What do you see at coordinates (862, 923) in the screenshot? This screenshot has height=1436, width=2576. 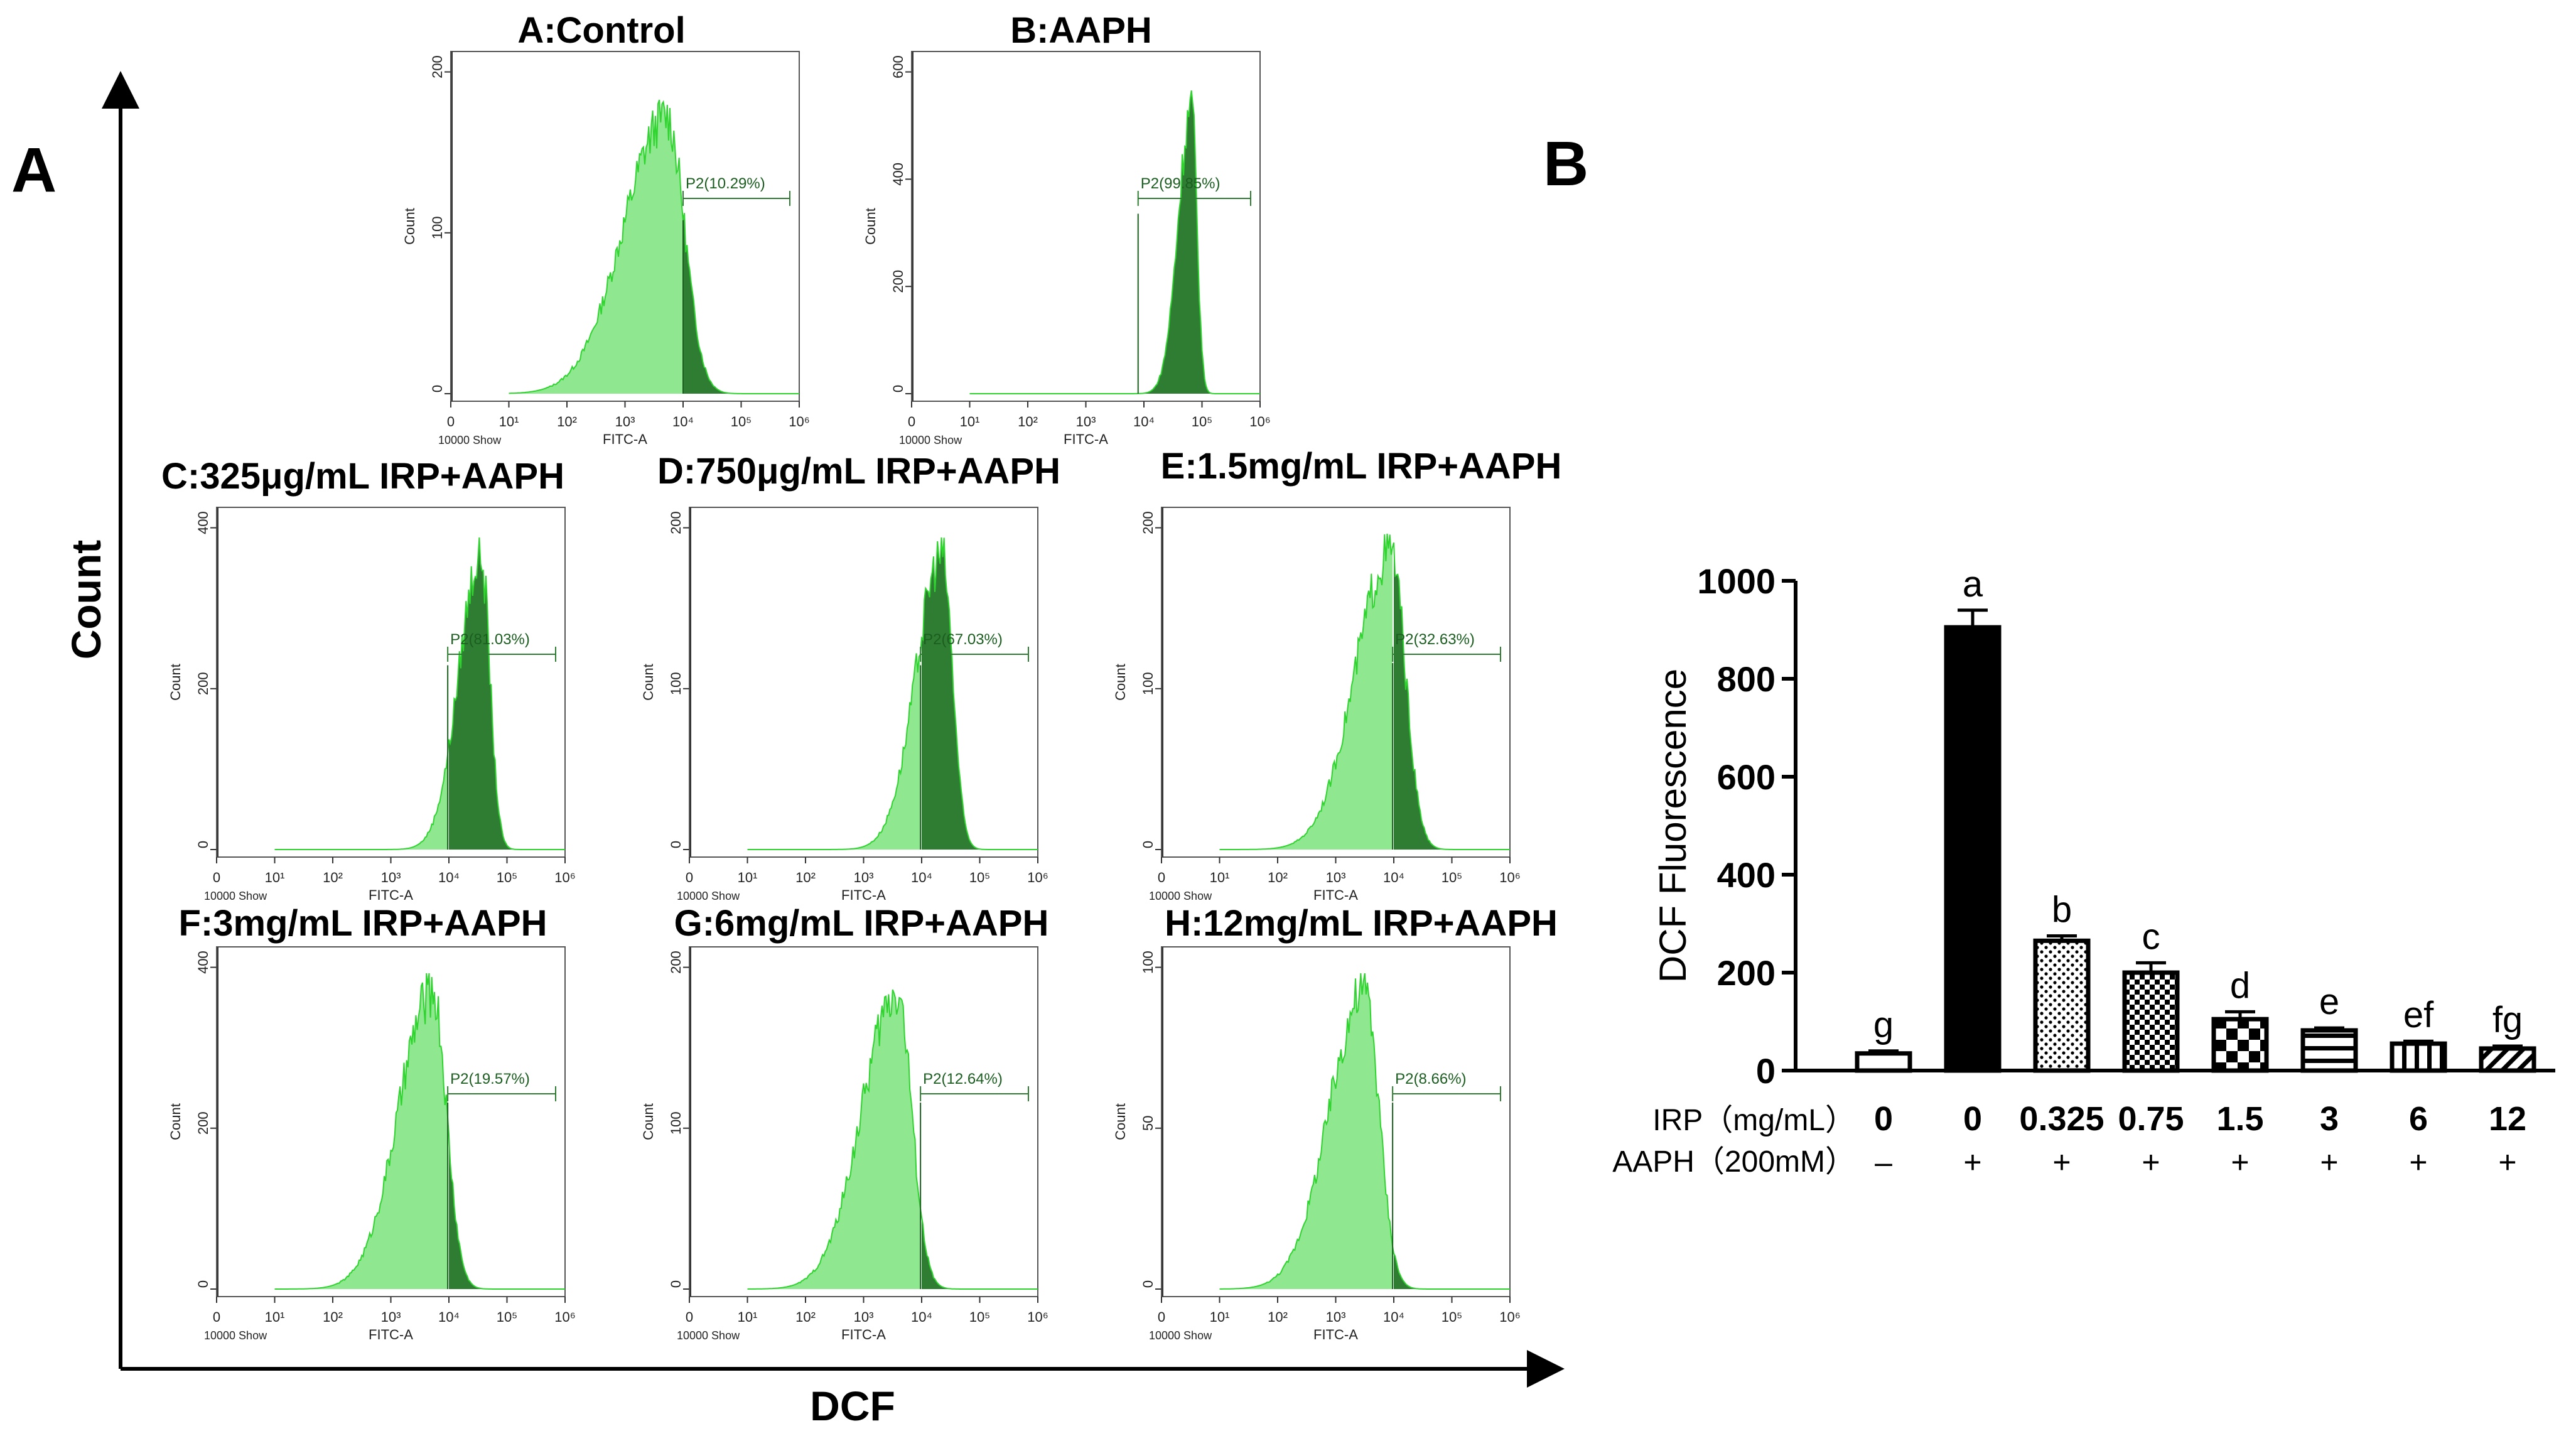 I see `histogram-title: G:6mg/mL IRP+AAPH` at bounding box center [862, 923].